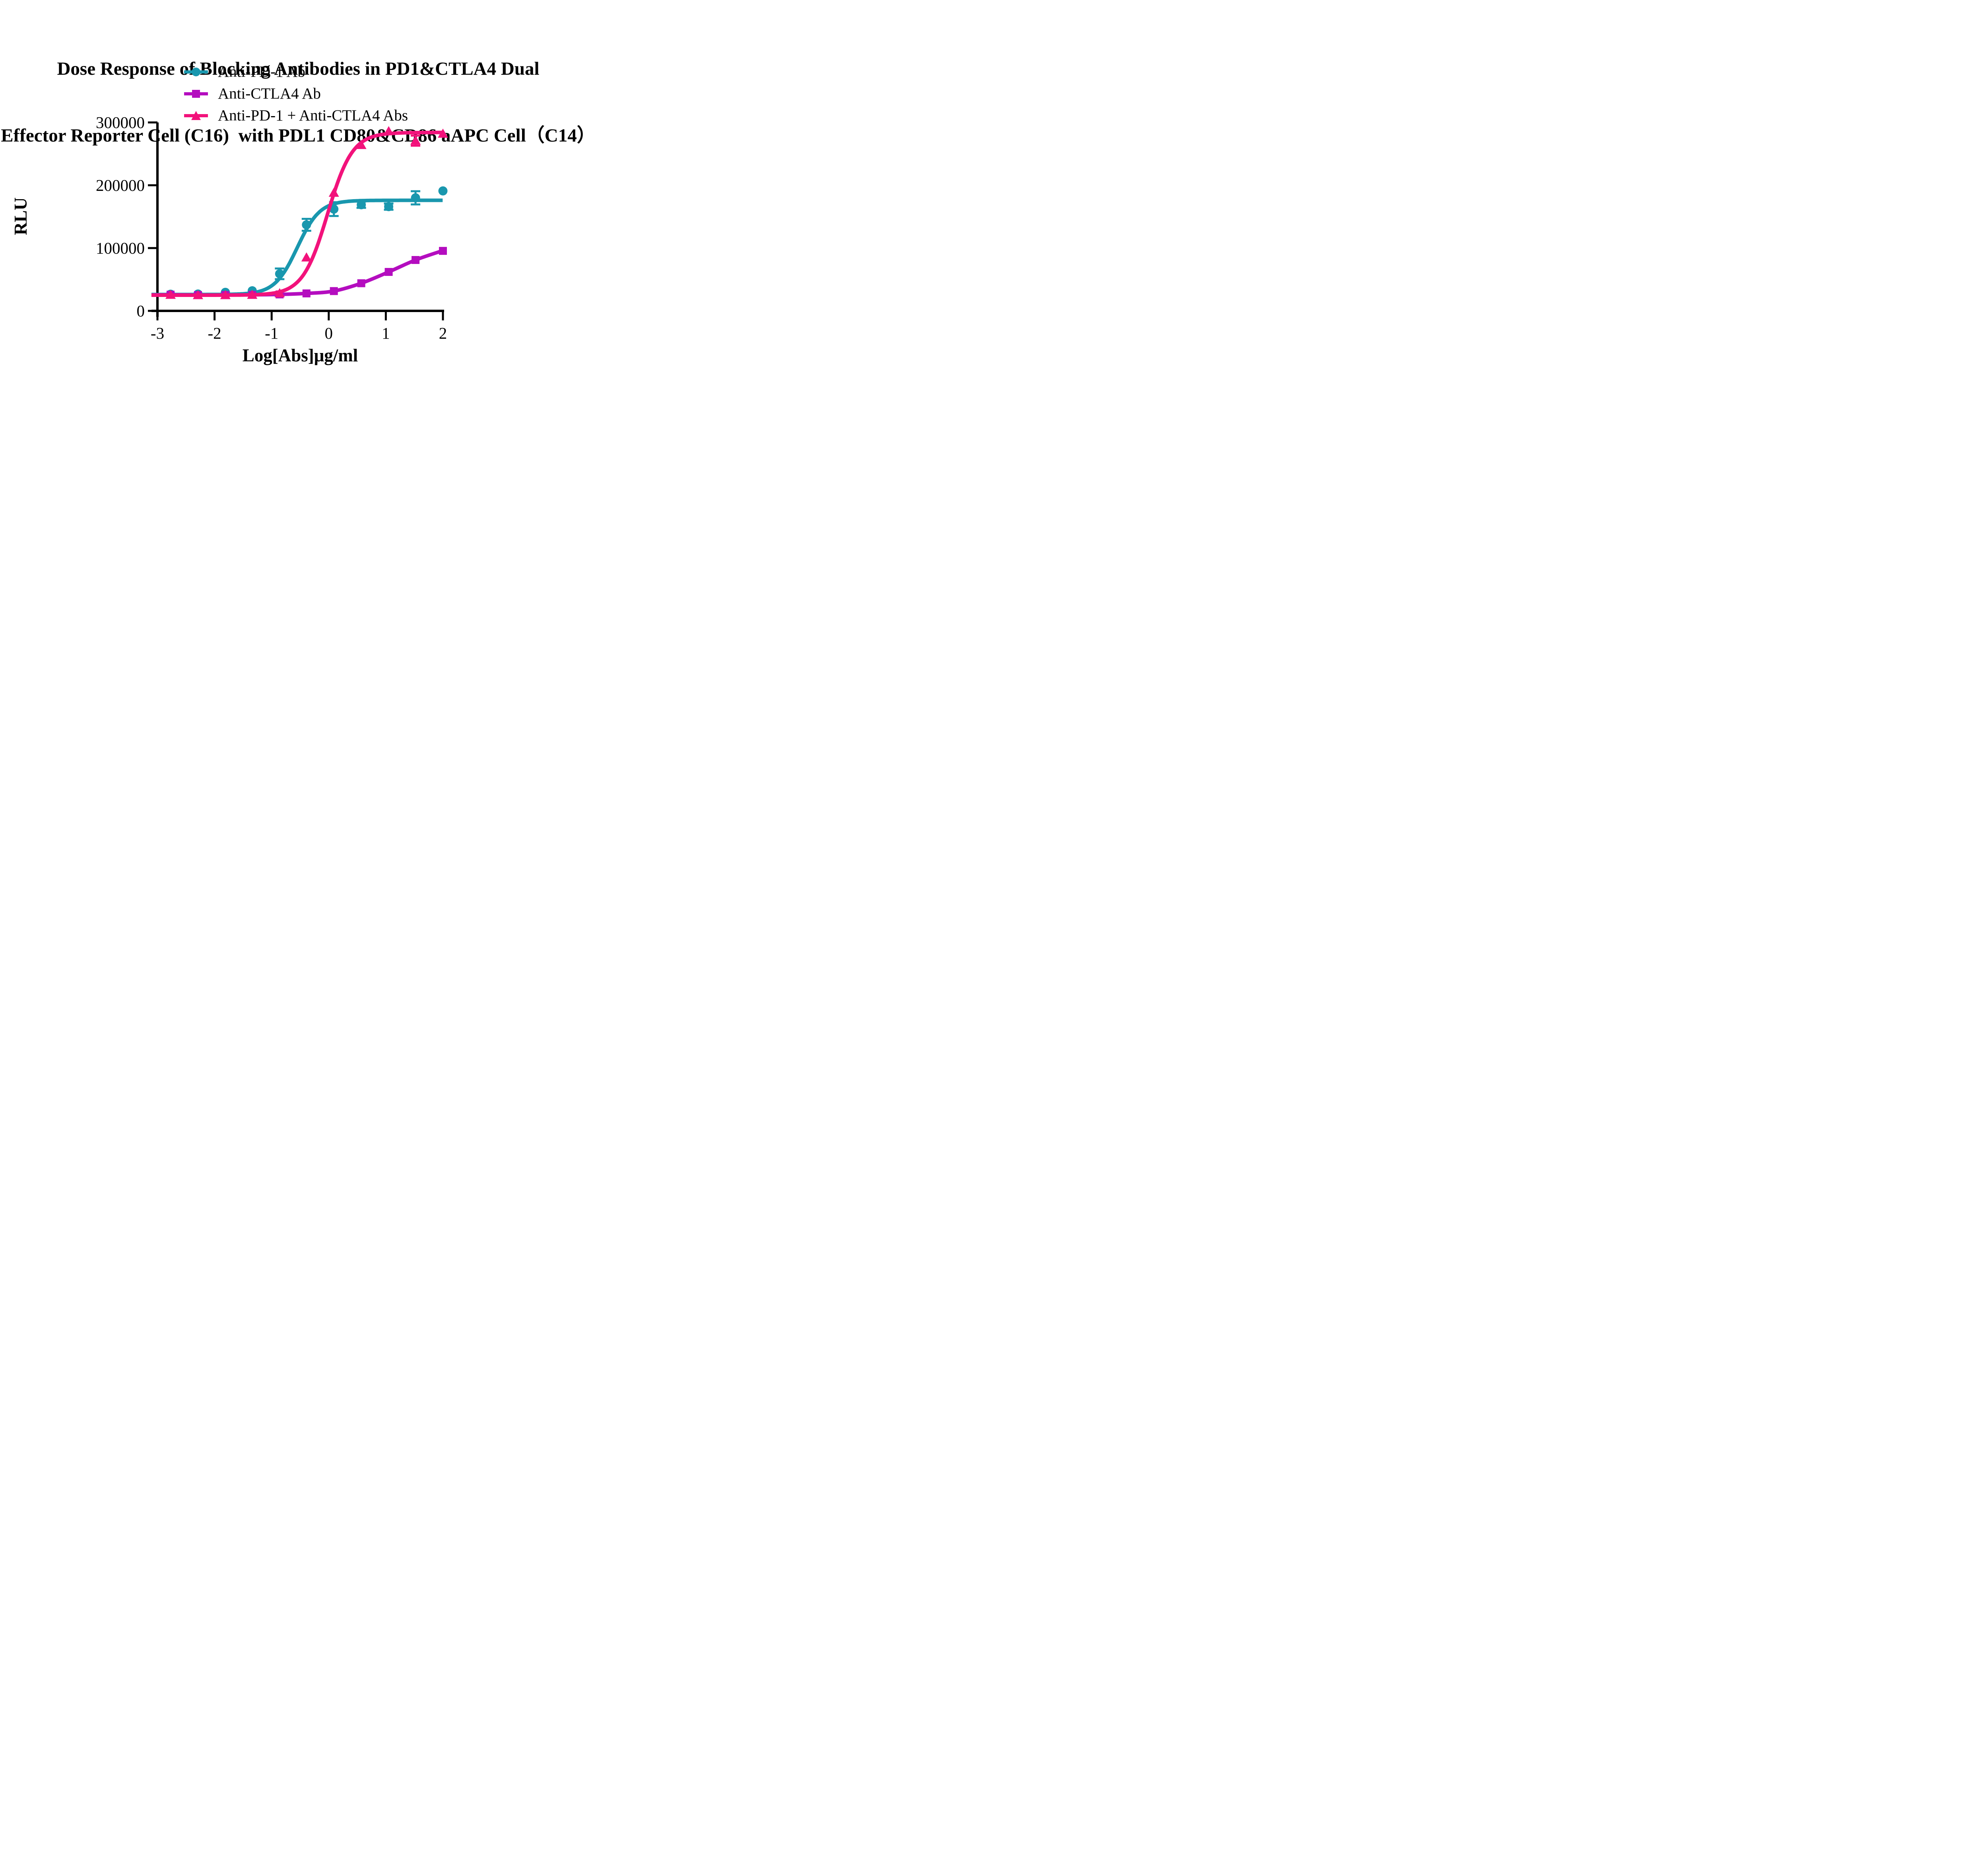  Describe the element at coordinates (214, 333) in the screenshot. I see `x-tick-label: -2` at that location.